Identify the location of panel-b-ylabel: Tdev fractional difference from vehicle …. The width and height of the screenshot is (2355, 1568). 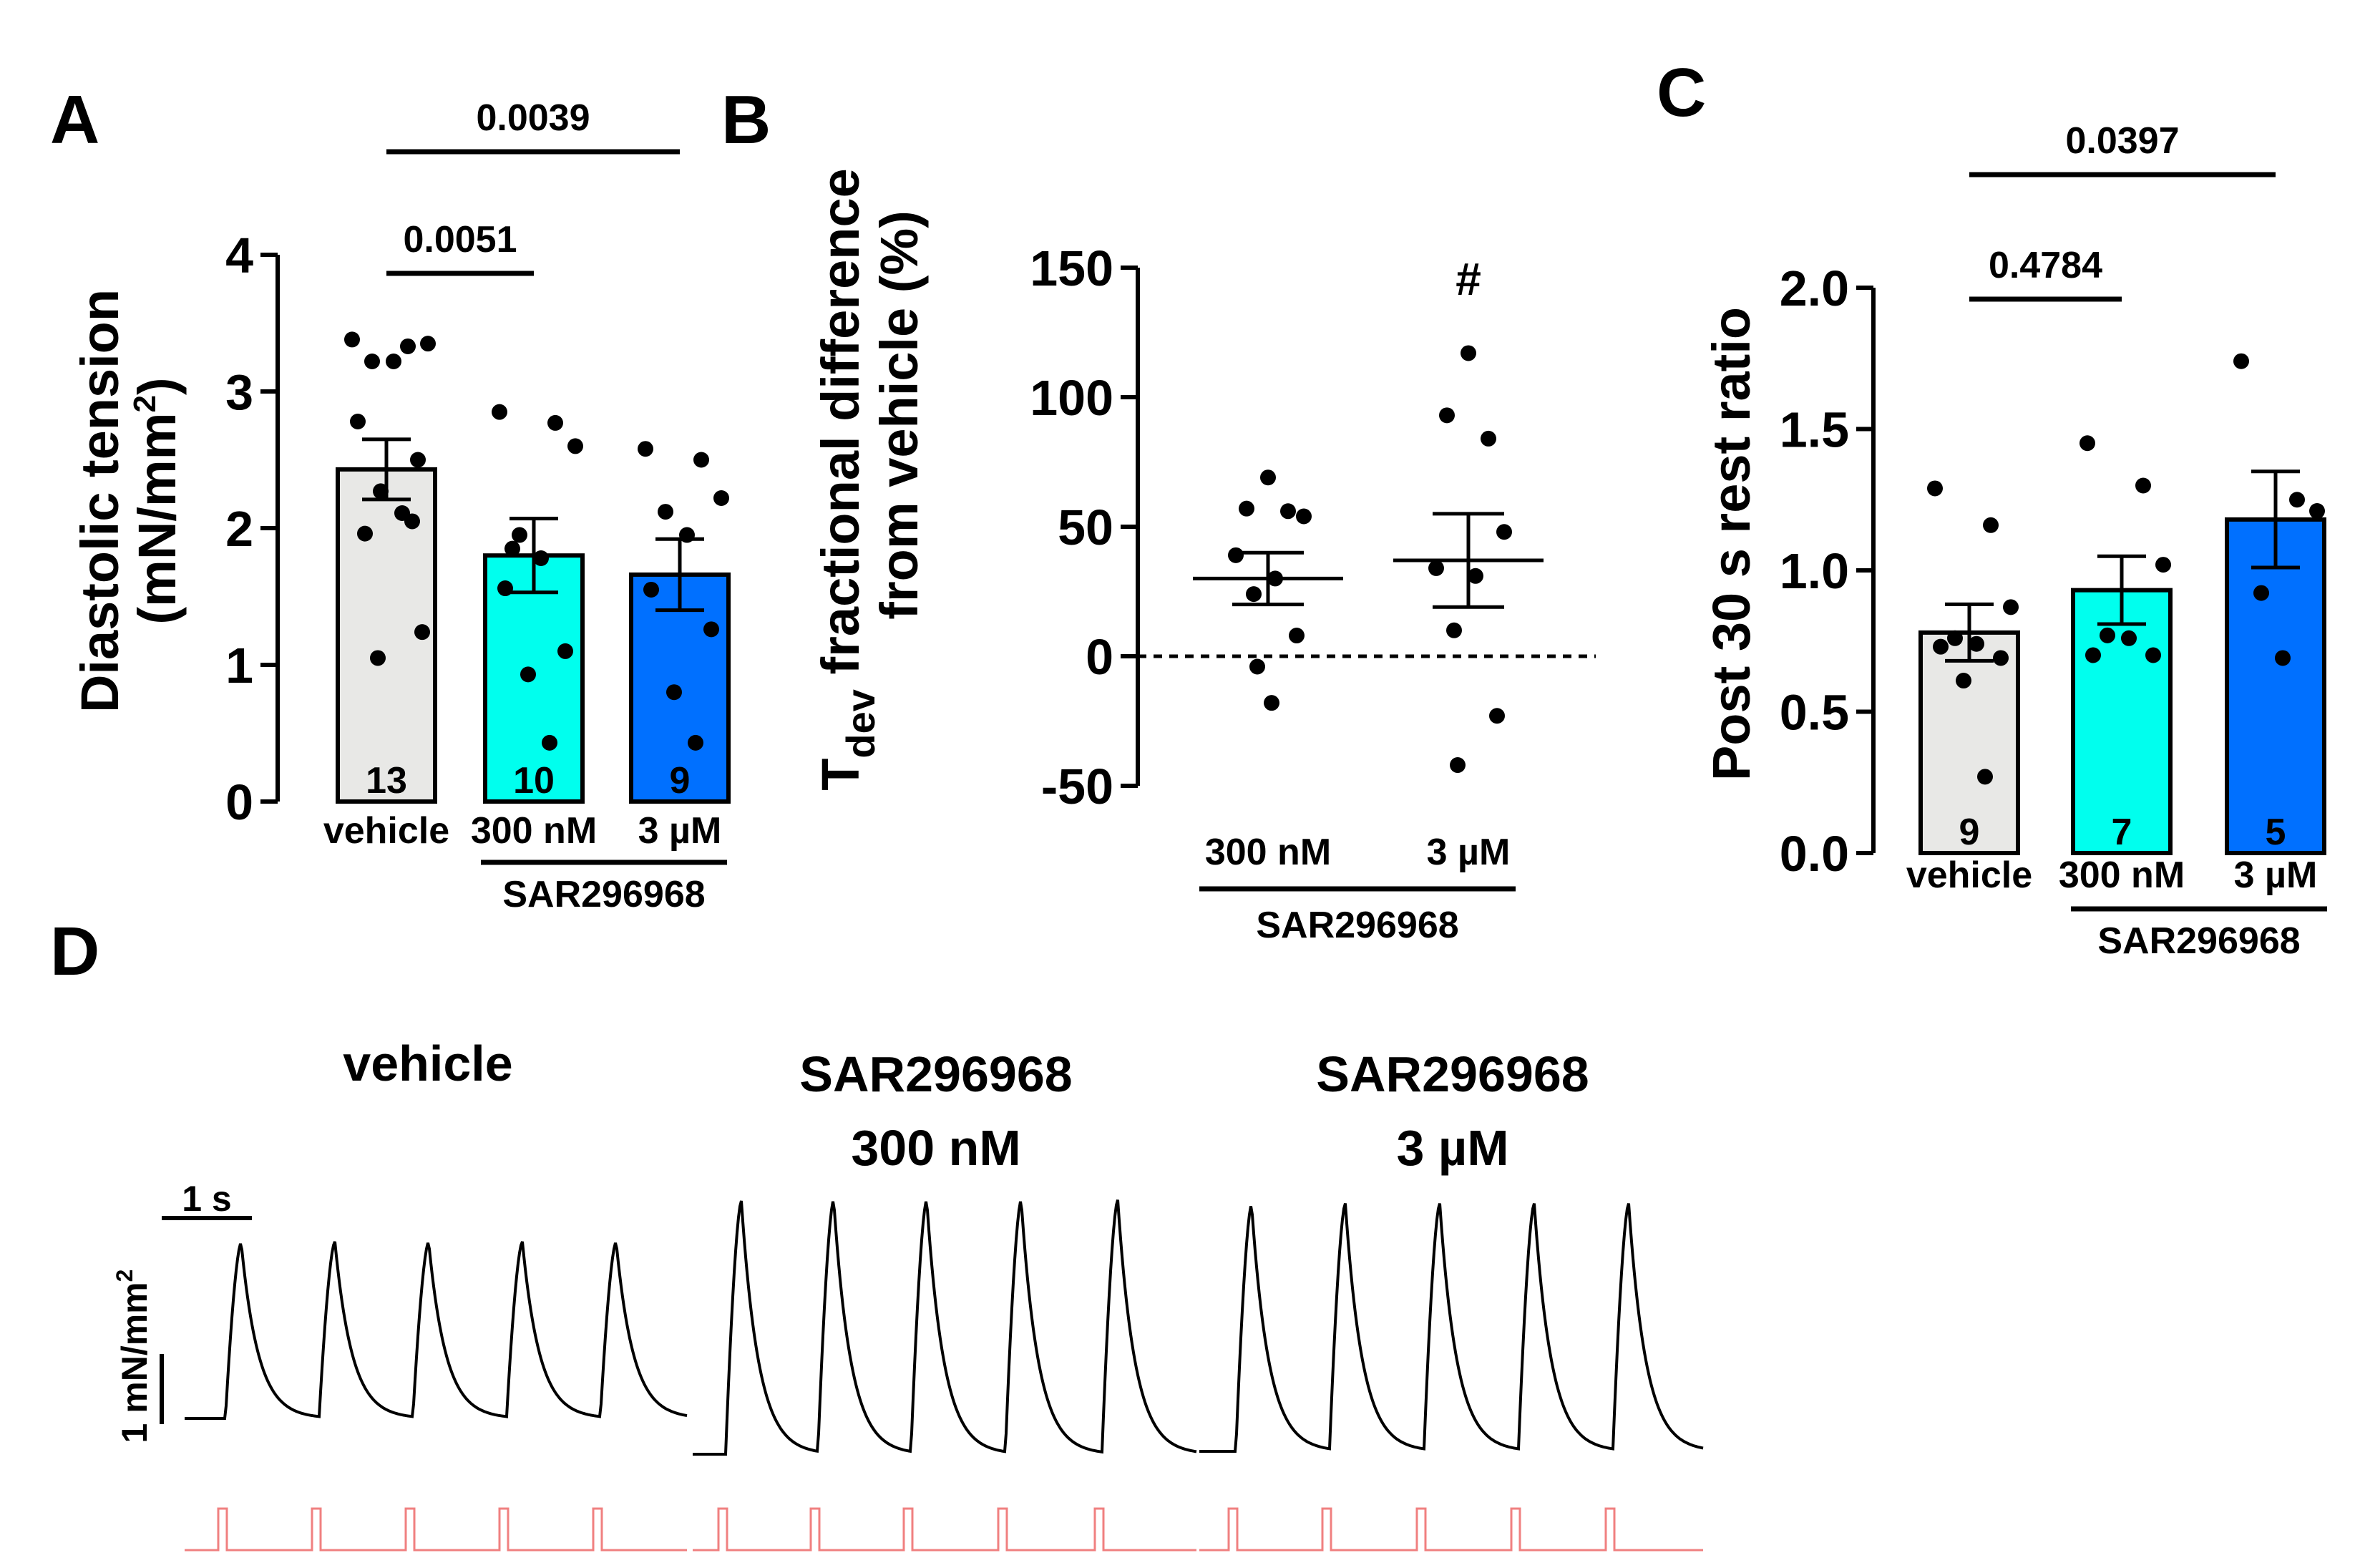
(870, 479).